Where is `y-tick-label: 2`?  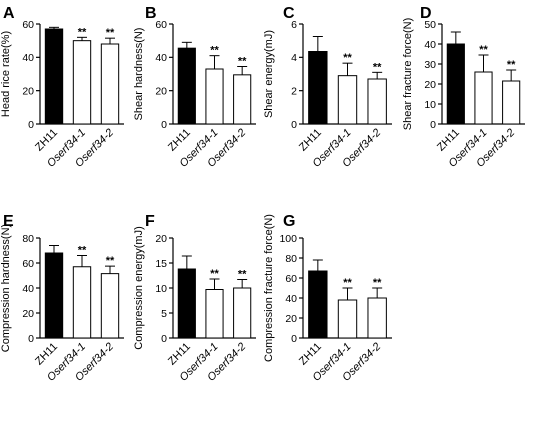 y-tick-label: 2 is located at coordinates (294, 91).